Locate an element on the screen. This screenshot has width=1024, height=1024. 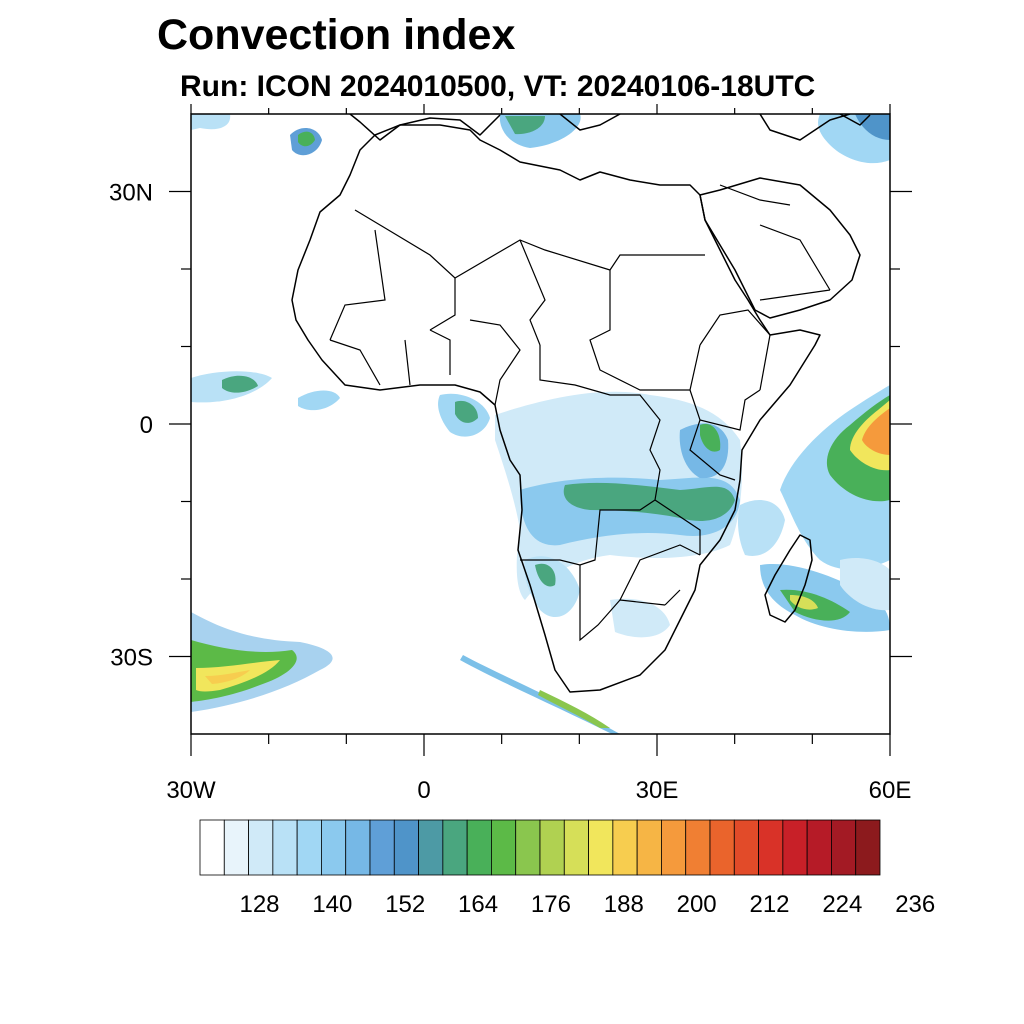
field-atlantic-patch is located at coordinates (319, 400).